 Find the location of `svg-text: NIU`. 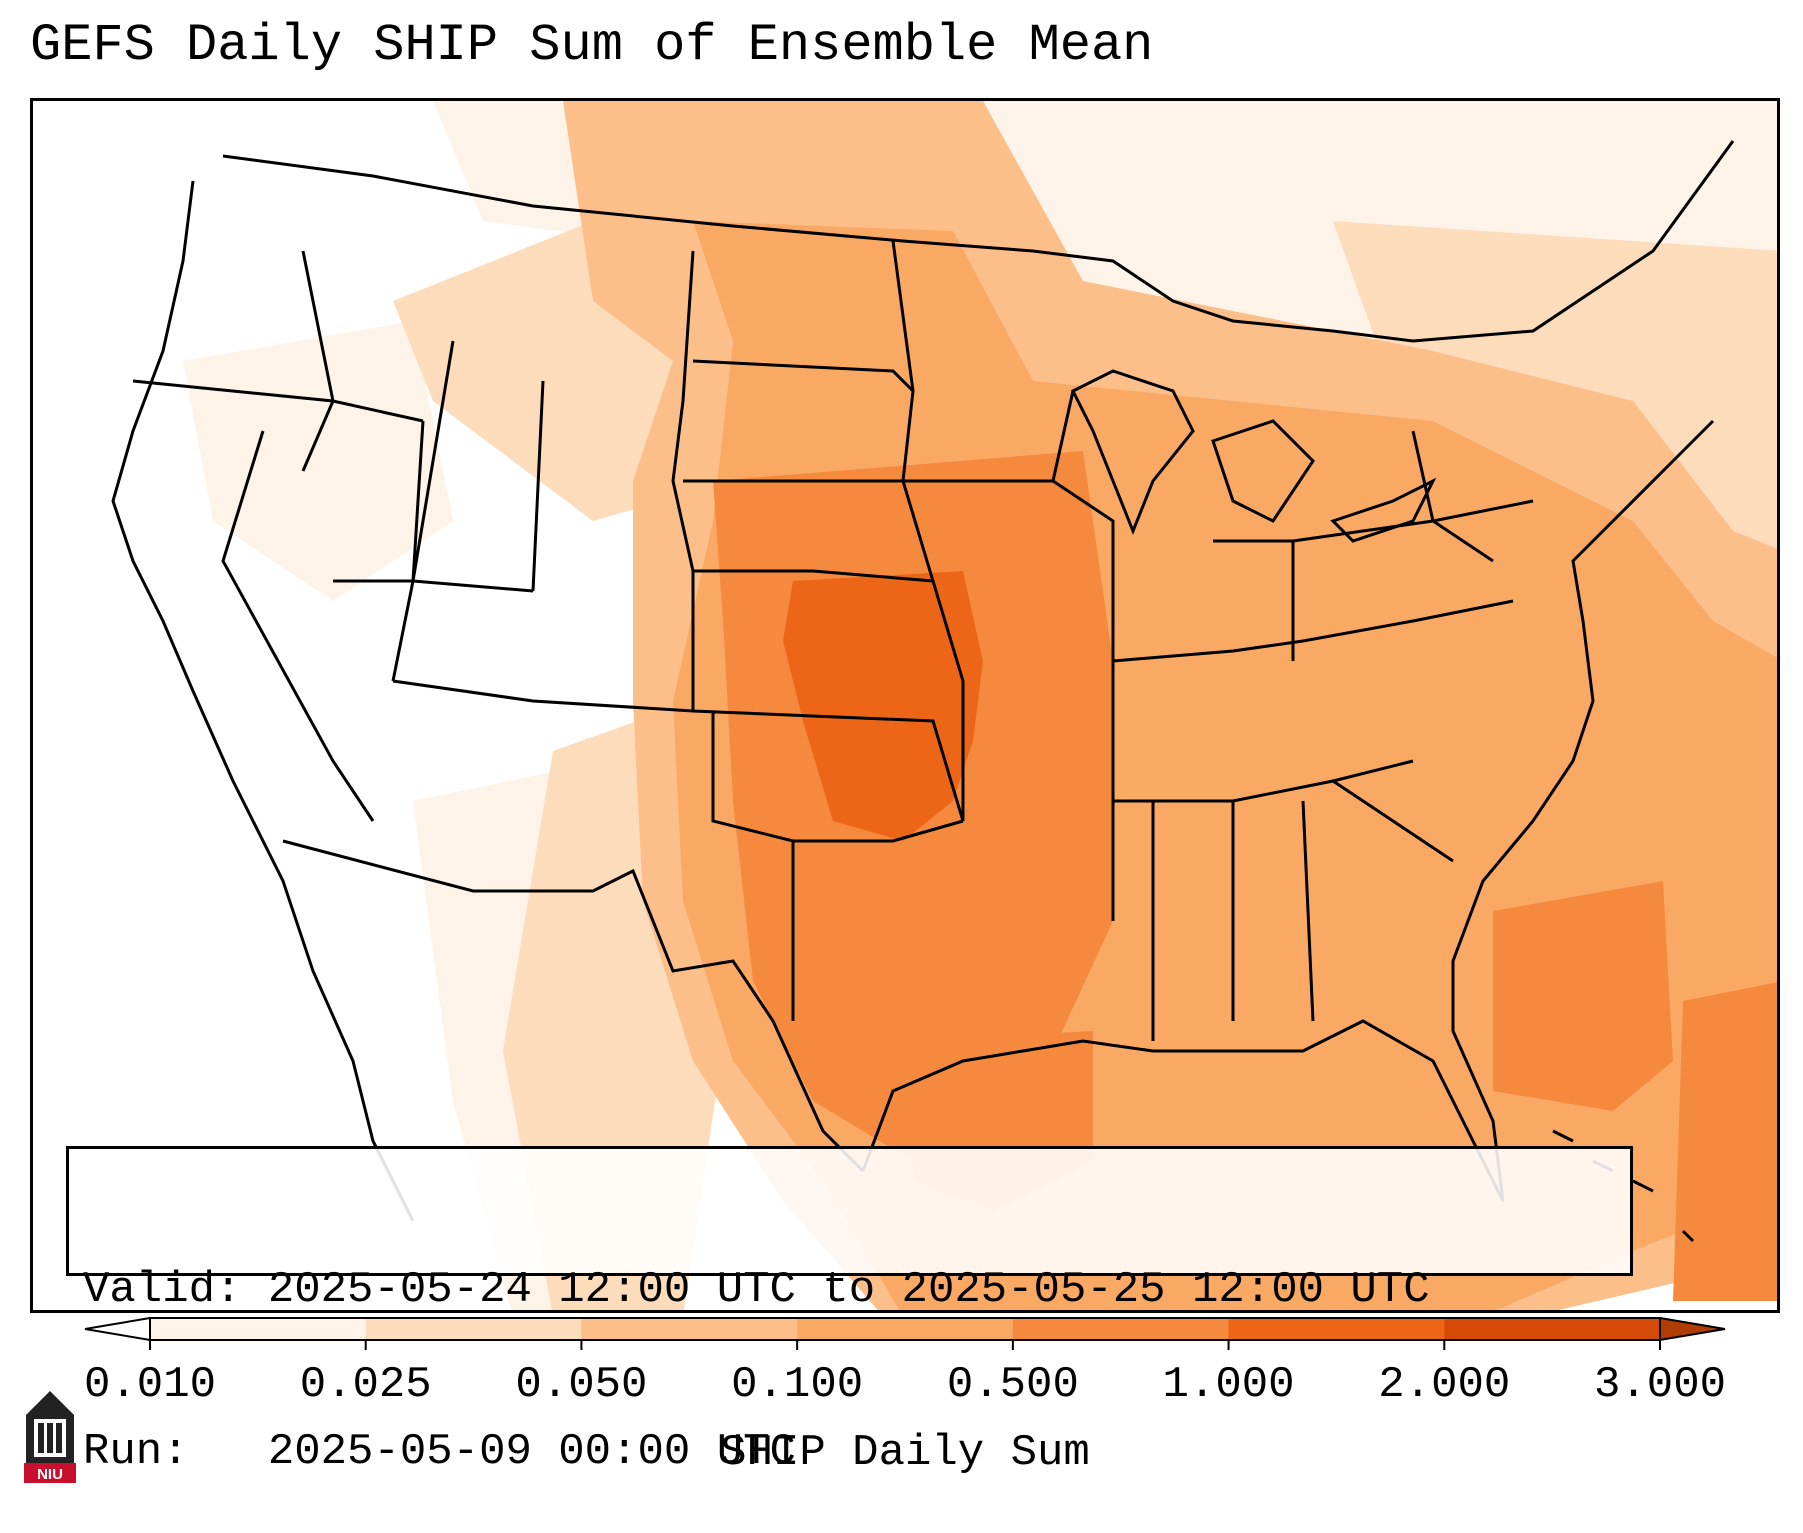

svg-text: NIU is located at coordinates (50, 1474).